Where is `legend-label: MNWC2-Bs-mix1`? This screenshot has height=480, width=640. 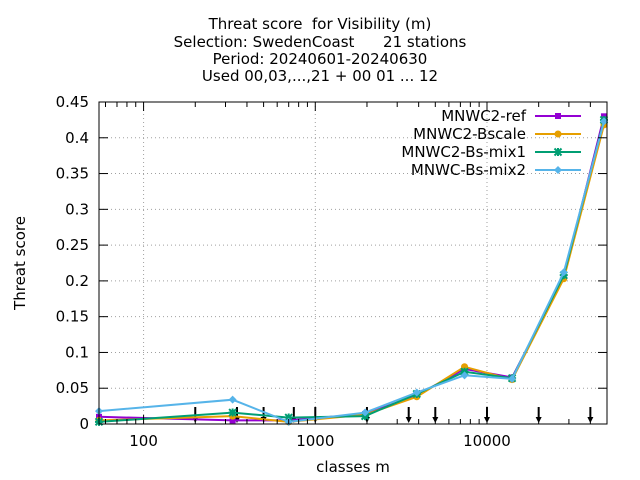 legend-label: MNWC2-Bs-mix1 is located at coordinates (463, 152).